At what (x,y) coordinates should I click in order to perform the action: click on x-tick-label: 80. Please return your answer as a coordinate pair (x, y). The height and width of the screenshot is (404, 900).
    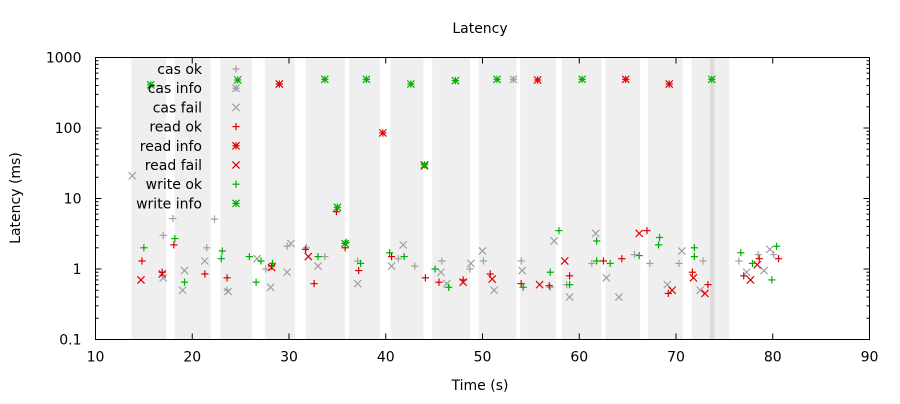
    Looking at the image, I should click on (773, 358).